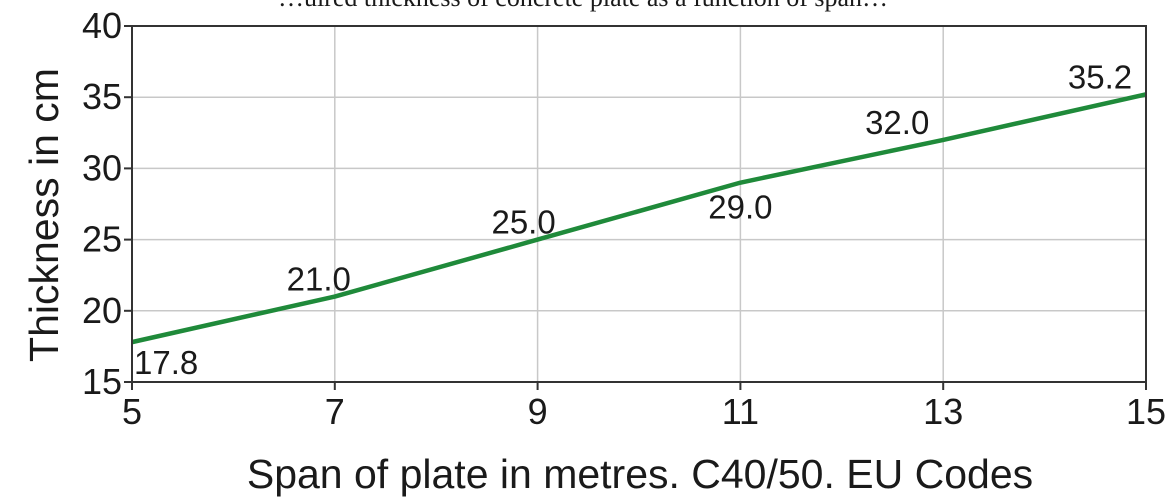 Image resolution: width=1166 pixels, height=502 pixels. Describe the element at coordinates (943, 411) in the screenshot. I see `x-tick-label: 13` at that location.